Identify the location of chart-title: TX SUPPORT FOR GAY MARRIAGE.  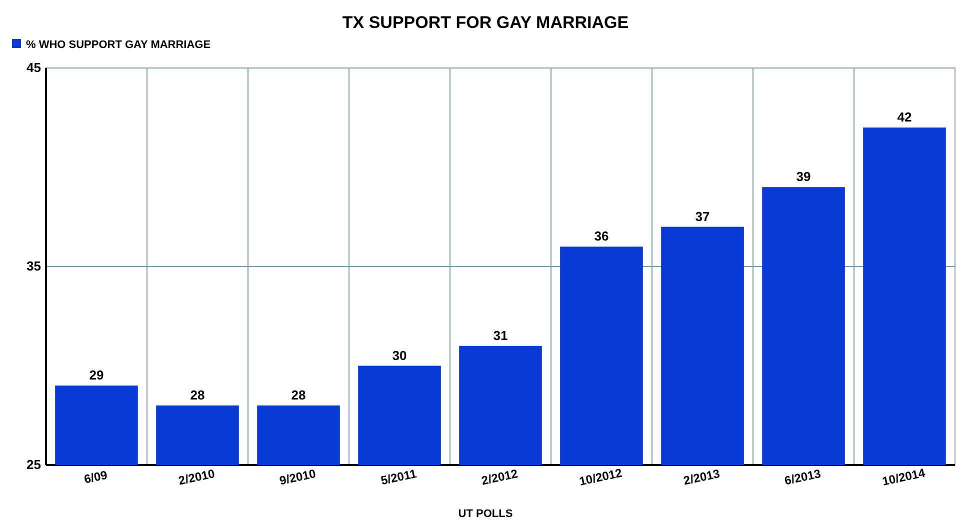
(485, 22).